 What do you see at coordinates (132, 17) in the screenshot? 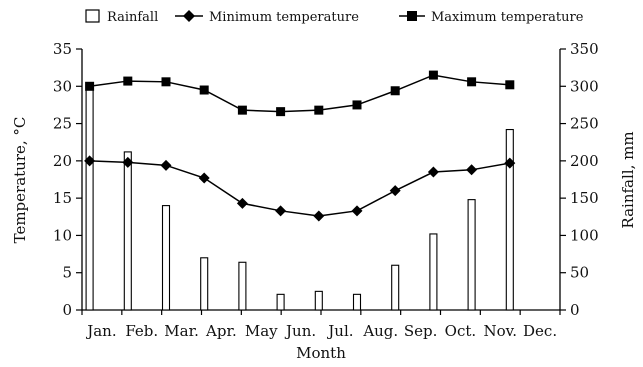
I see `legend-rainfall-label: Rainfall` at bounding box center [132, 17].